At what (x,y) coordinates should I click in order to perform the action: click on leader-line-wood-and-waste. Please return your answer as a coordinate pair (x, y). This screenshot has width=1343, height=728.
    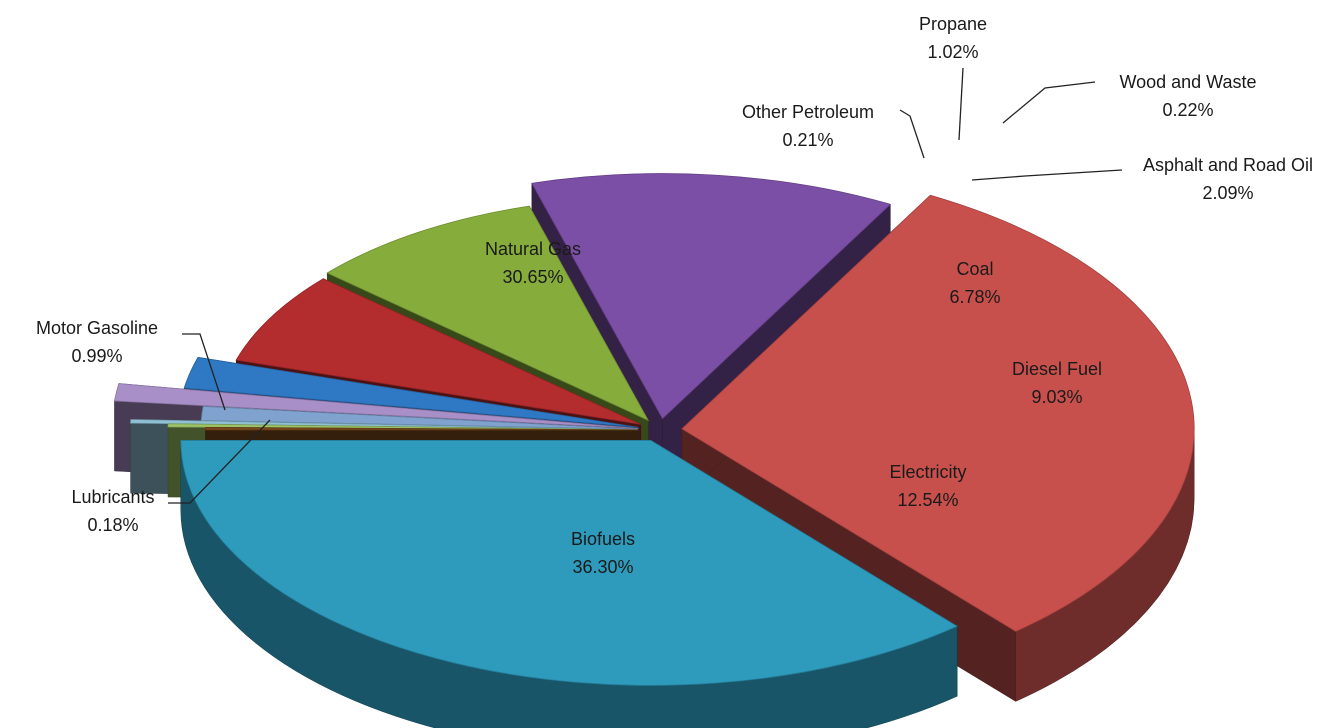
    Looking at the image, I should click on (1049, 102).